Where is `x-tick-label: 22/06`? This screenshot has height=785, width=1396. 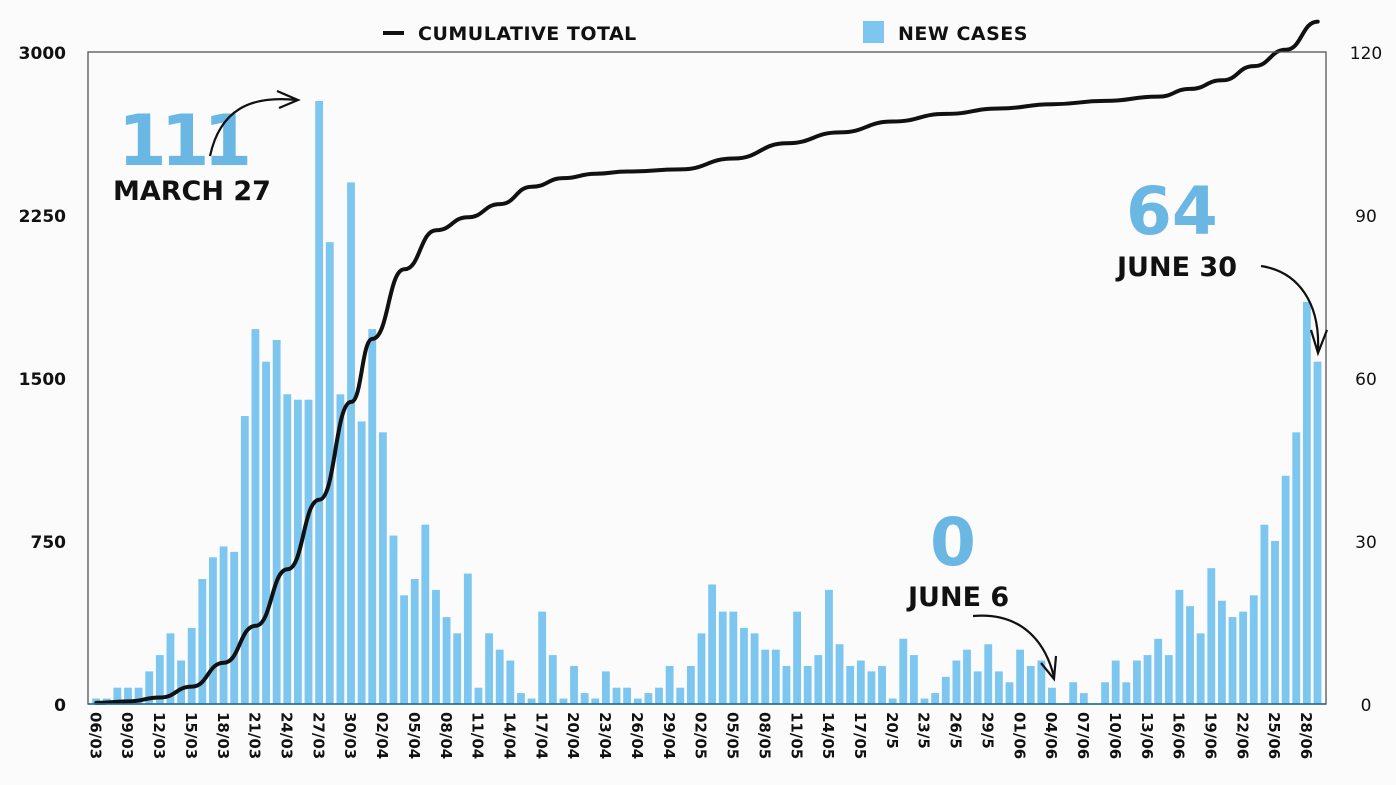
x-tick-label: 22/06 is located at coordinates (1242, 735).